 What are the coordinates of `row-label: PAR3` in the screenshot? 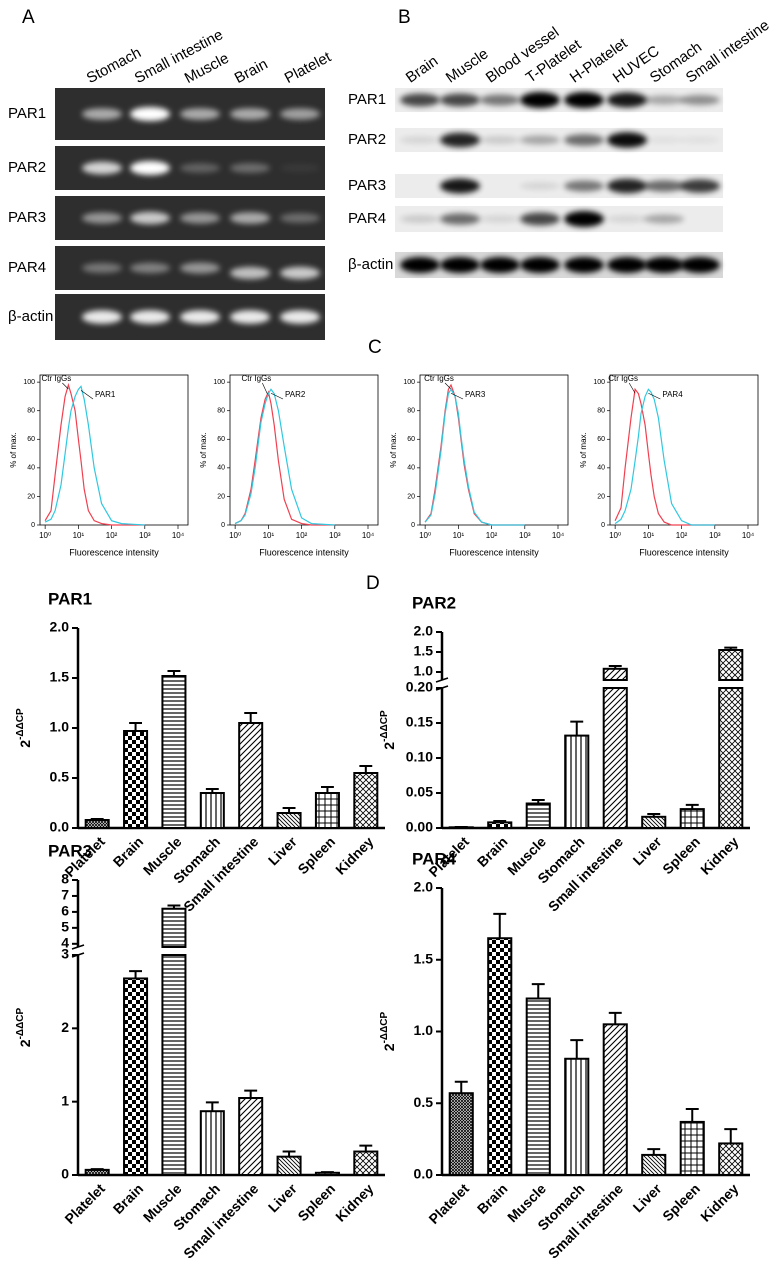 It's located at (27, 217).